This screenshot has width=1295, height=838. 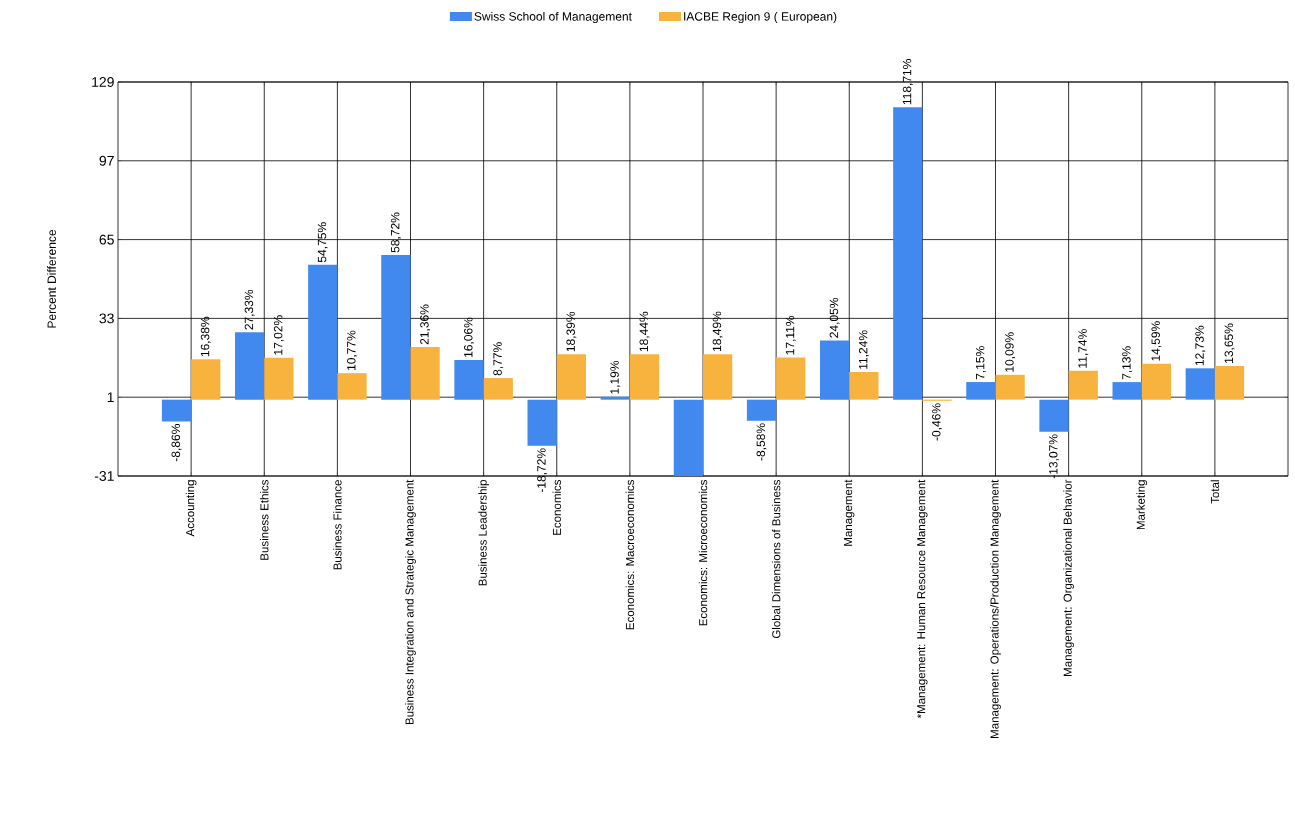 What do you see at coordinates (352, 350) in the screenshot?
I see `data-label: 10,77%` at bounding box center [352, 350].